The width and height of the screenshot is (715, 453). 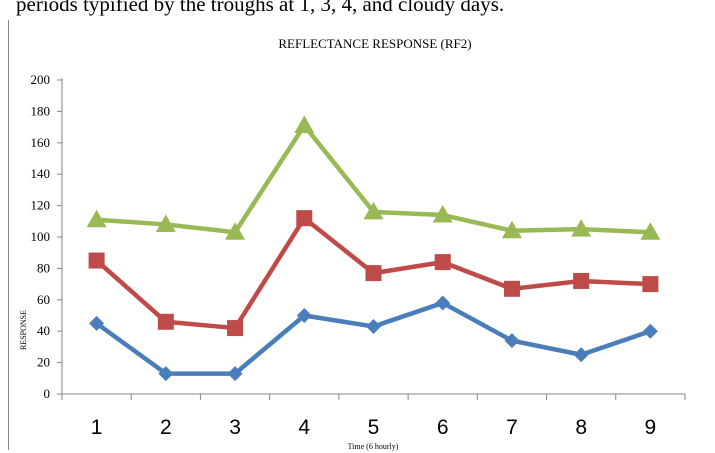 What do you see at coordinates (97, 427) in the screenshot?
I see `x-tick-label: 1` at bounding box center [97, 427].